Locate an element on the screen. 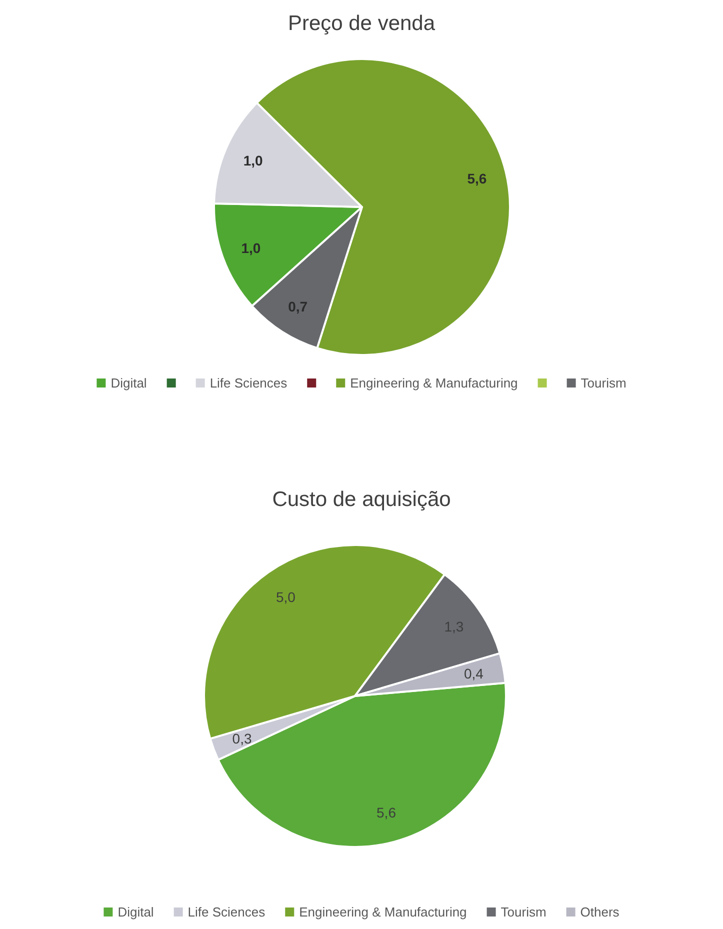 The width and height of the screenshot is (723, 929). data-label: 0,7 is located at coordinates (298, 306).